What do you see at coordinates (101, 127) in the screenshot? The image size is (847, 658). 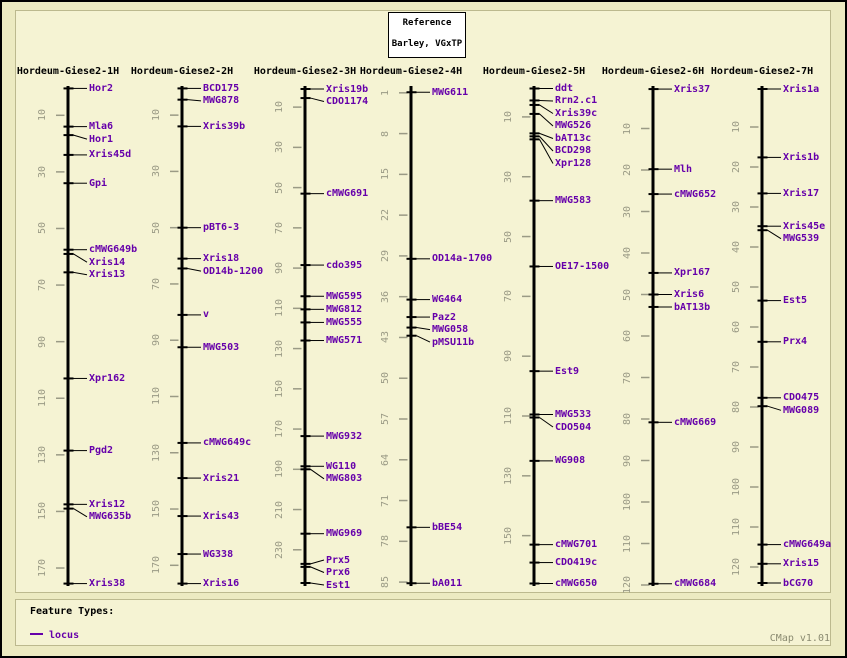 I see `locus-label: Mla6` at bounding box center [101, 127].